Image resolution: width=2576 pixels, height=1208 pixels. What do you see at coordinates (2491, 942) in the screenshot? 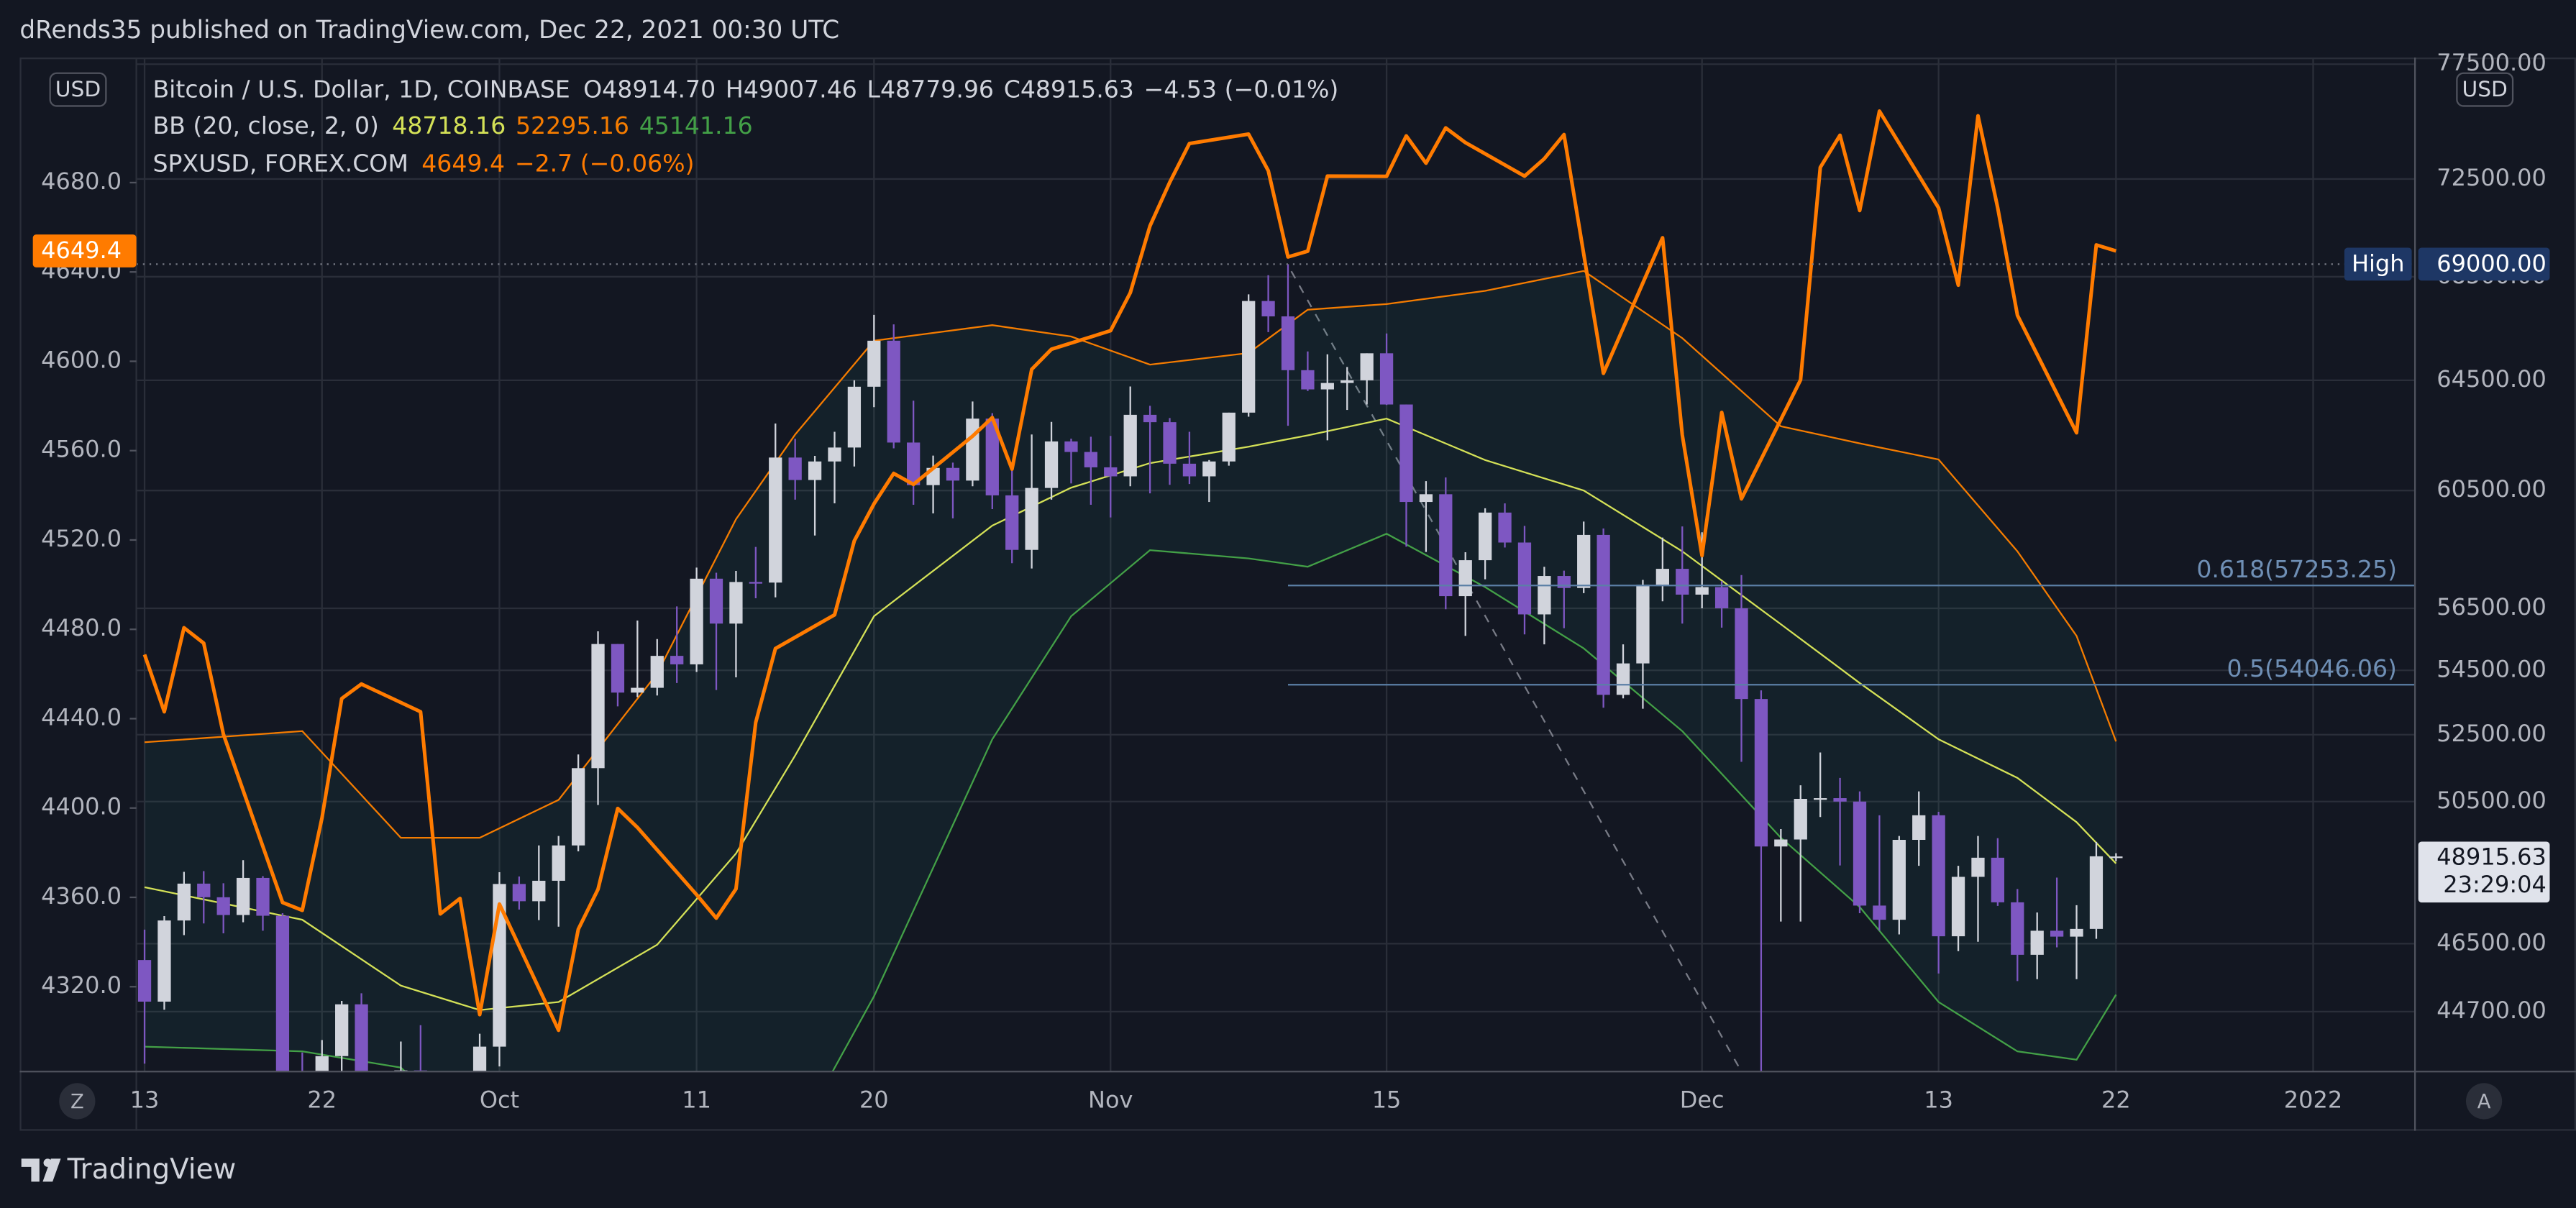
I see `y2-tick-label: 46500.00` at bounding box center [2491, 942].